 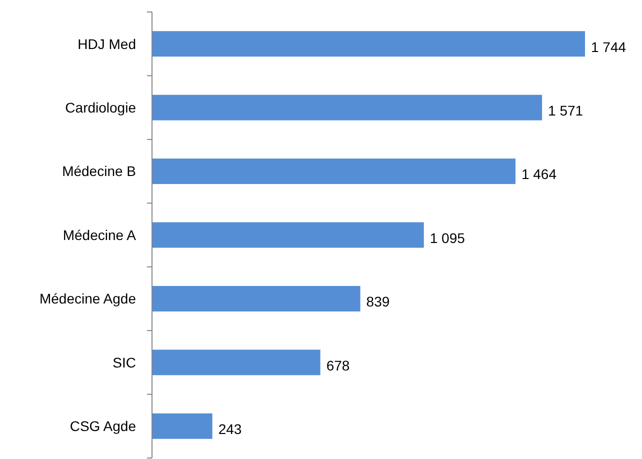 What do you see at coordinates (99, 234) in the screenshot?
I see `y-tick-label: Médecine A` at bounding box center [99, 234].